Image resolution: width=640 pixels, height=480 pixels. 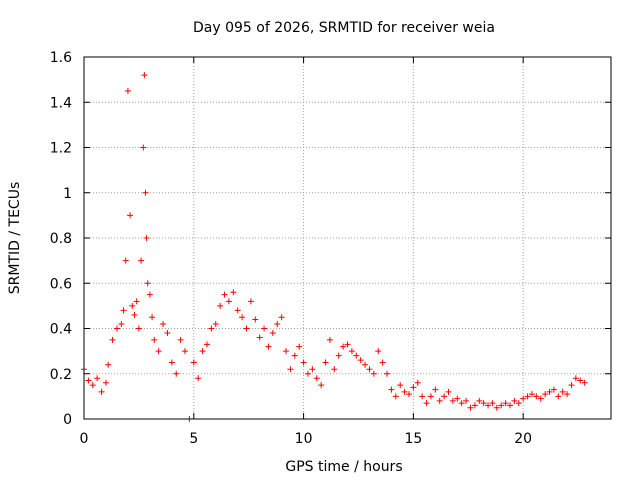 I want to click on y-tick-label: 0.4, so click(x=61, y=330).